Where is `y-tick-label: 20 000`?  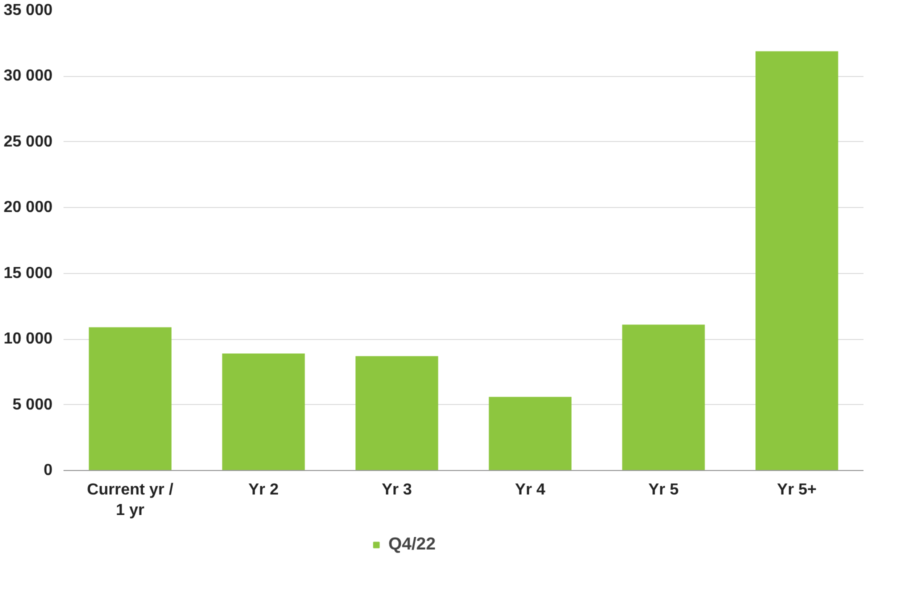
y-tick-label: 20 000 is located at coordinates (28, 207).